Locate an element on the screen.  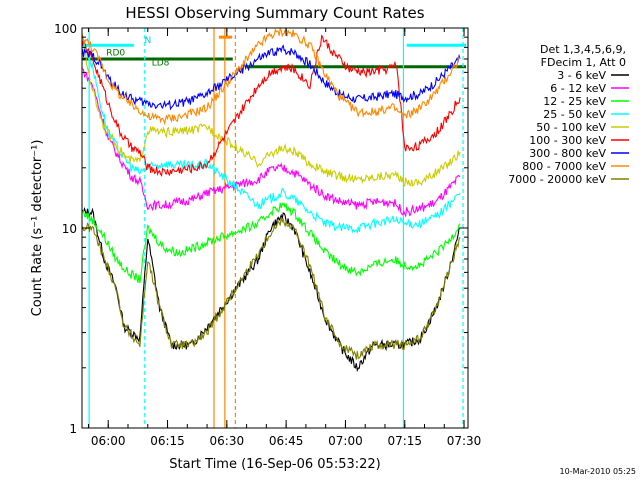
y-tick-label-2: 100 is located at coordinates (65, 29).